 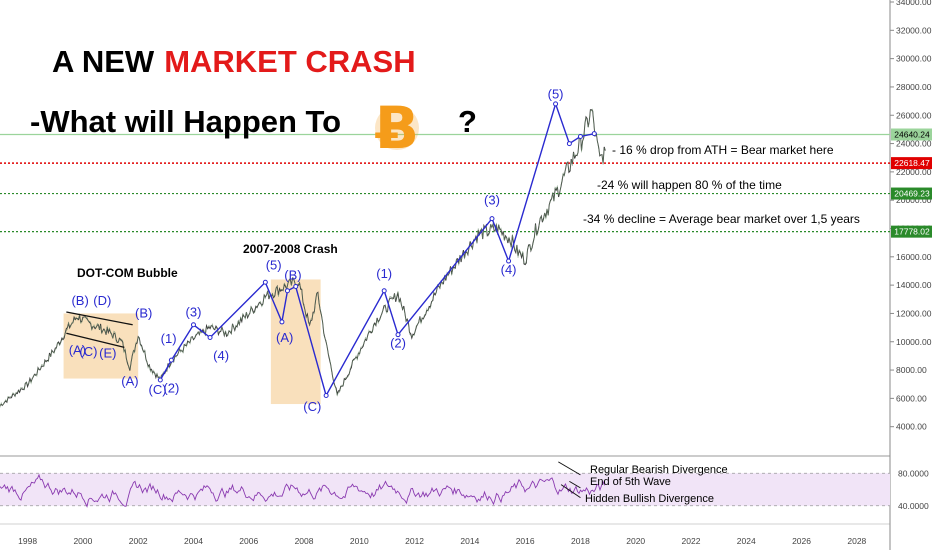 What do you see at coordinates (570, 491) in the screenshot?
I see `hidden-divergence-line` at bounding box center [570, 491].